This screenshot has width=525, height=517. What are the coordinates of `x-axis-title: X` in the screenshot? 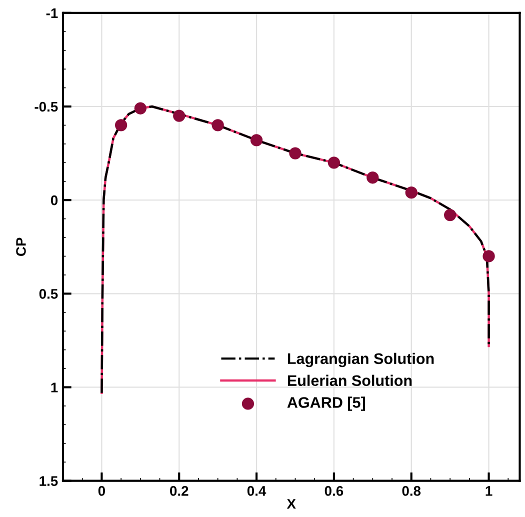 It's located at (291, 504).